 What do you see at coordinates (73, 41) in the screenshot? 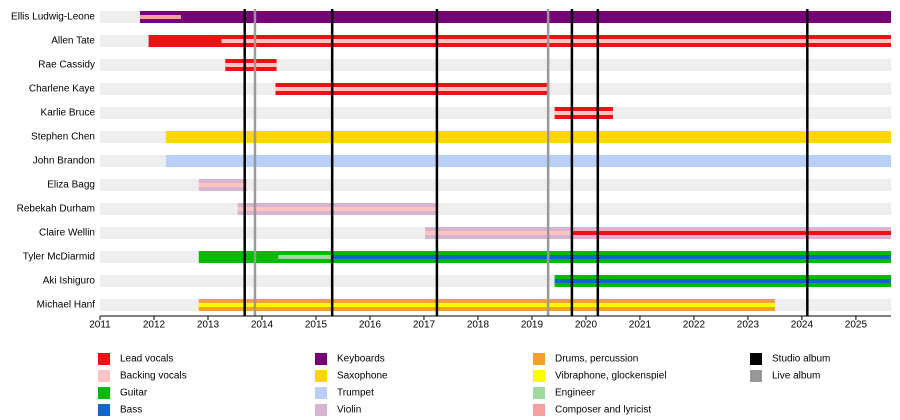
I see `member-label: Allen Tate` at bounding box center [73, 41].